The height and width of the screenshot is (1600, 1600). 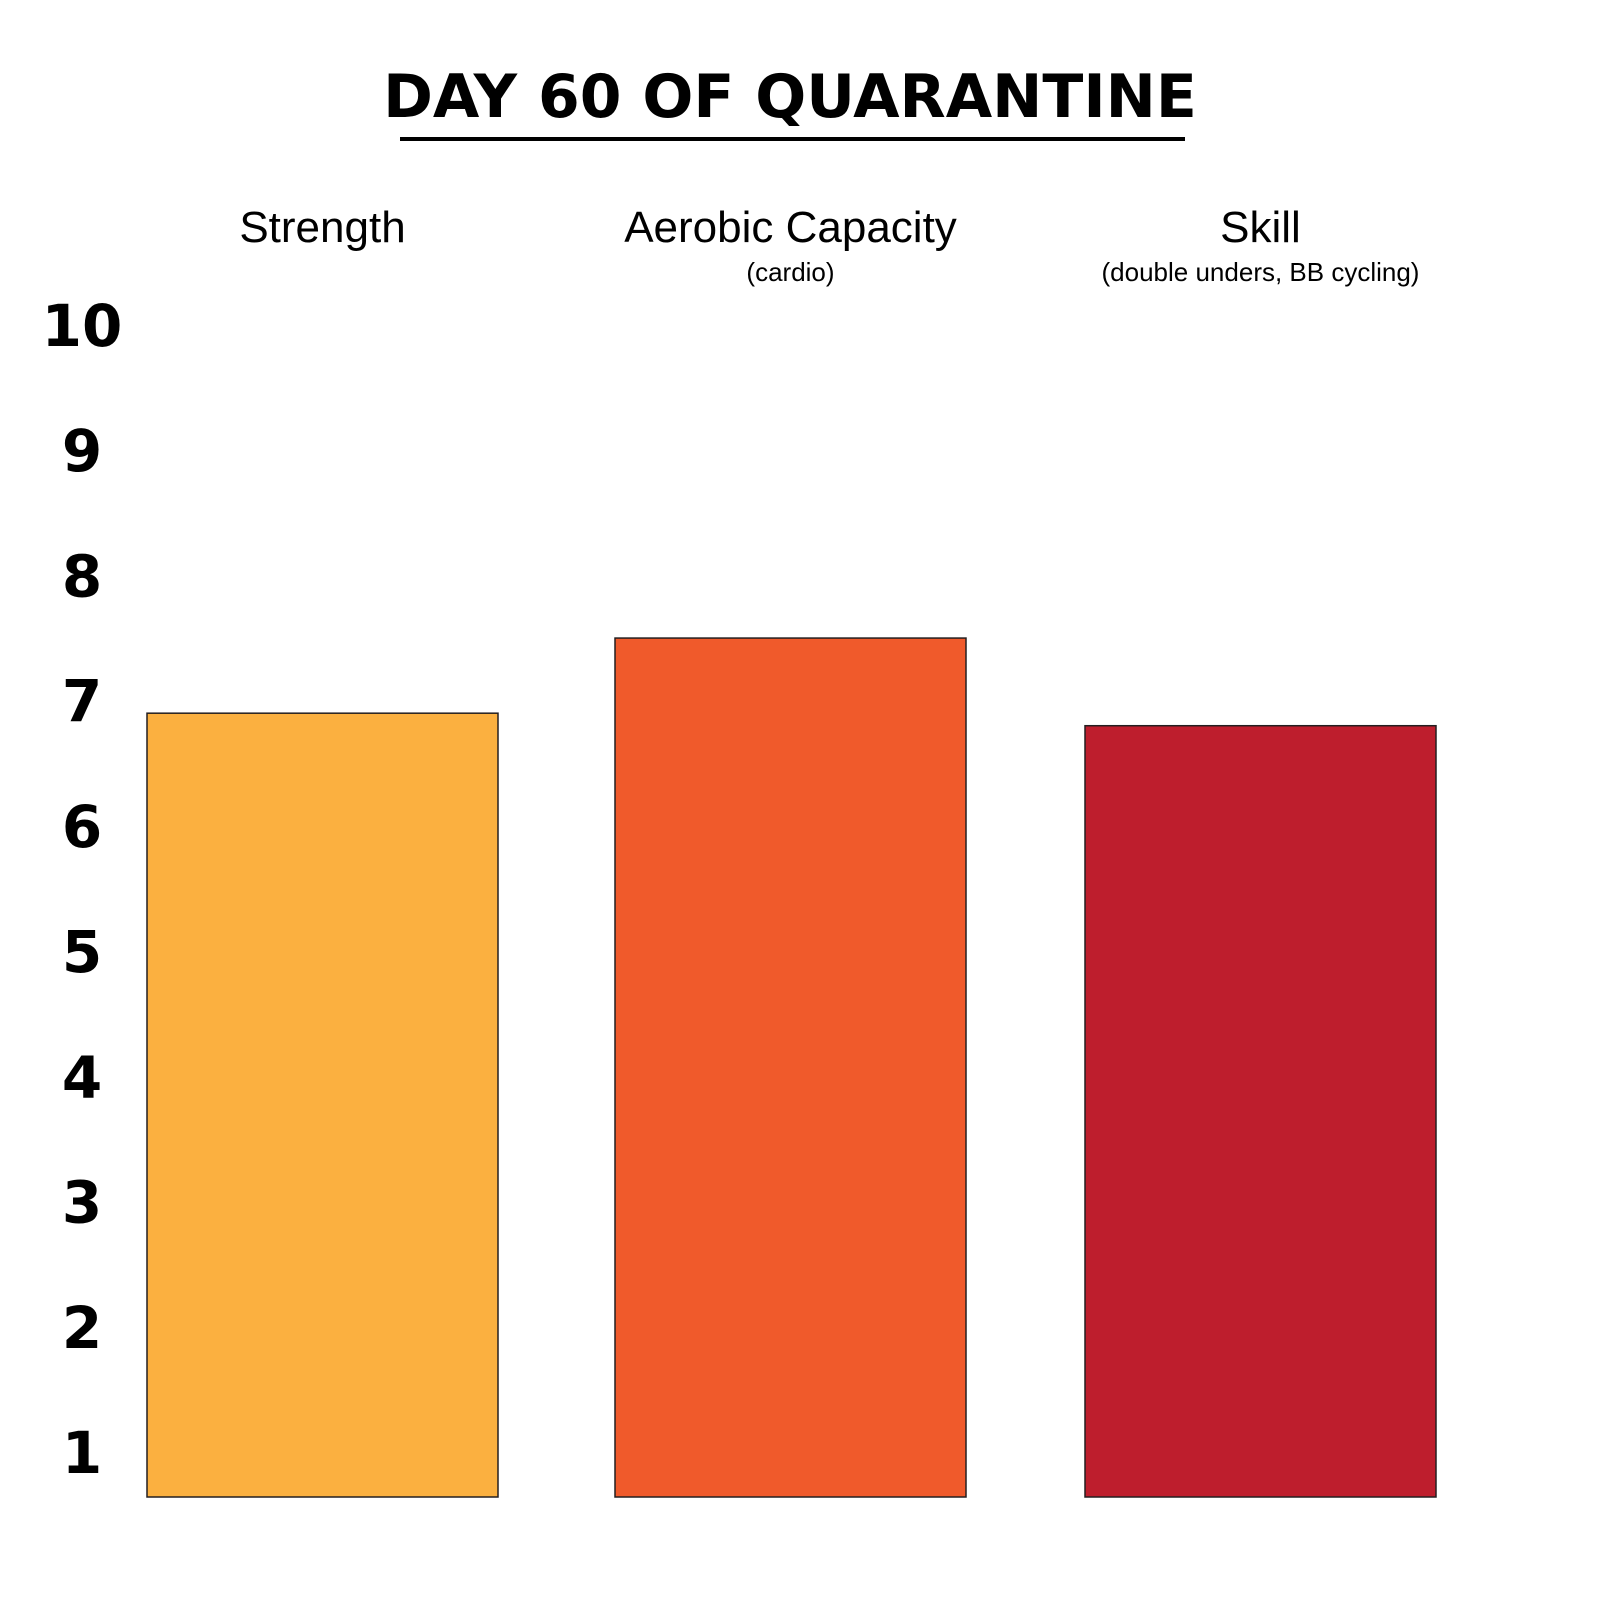 I want to click on category-sublabel: (double unders, BB cycling), so click(x=1261, y=272).